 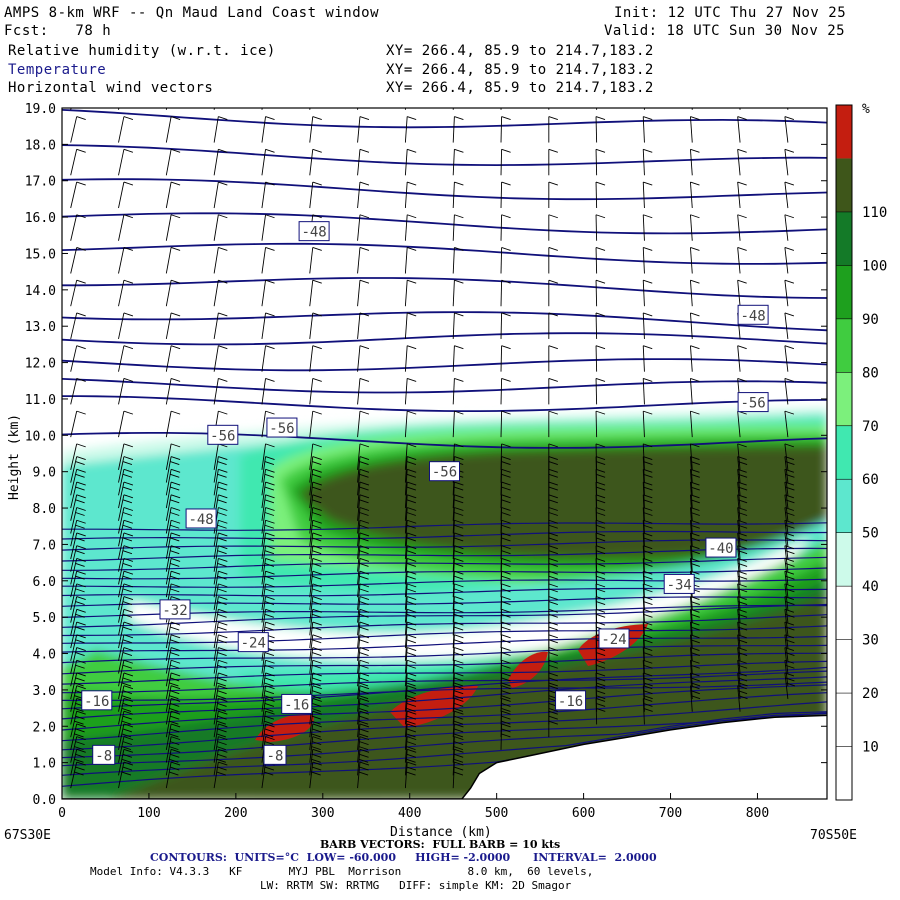 I want to click on contour-label: -34, so click(x=679, y=583).